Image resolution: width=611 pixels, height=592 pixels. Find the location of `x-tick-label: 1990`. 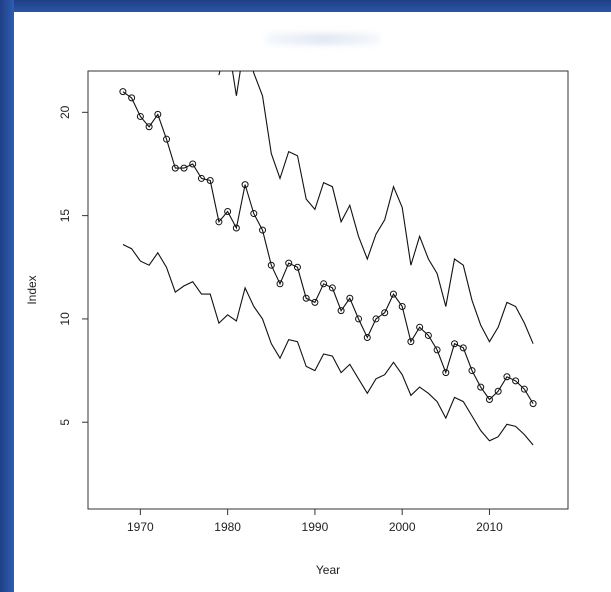

x-tick-label: 1990 is located at coordinates (315, 527).